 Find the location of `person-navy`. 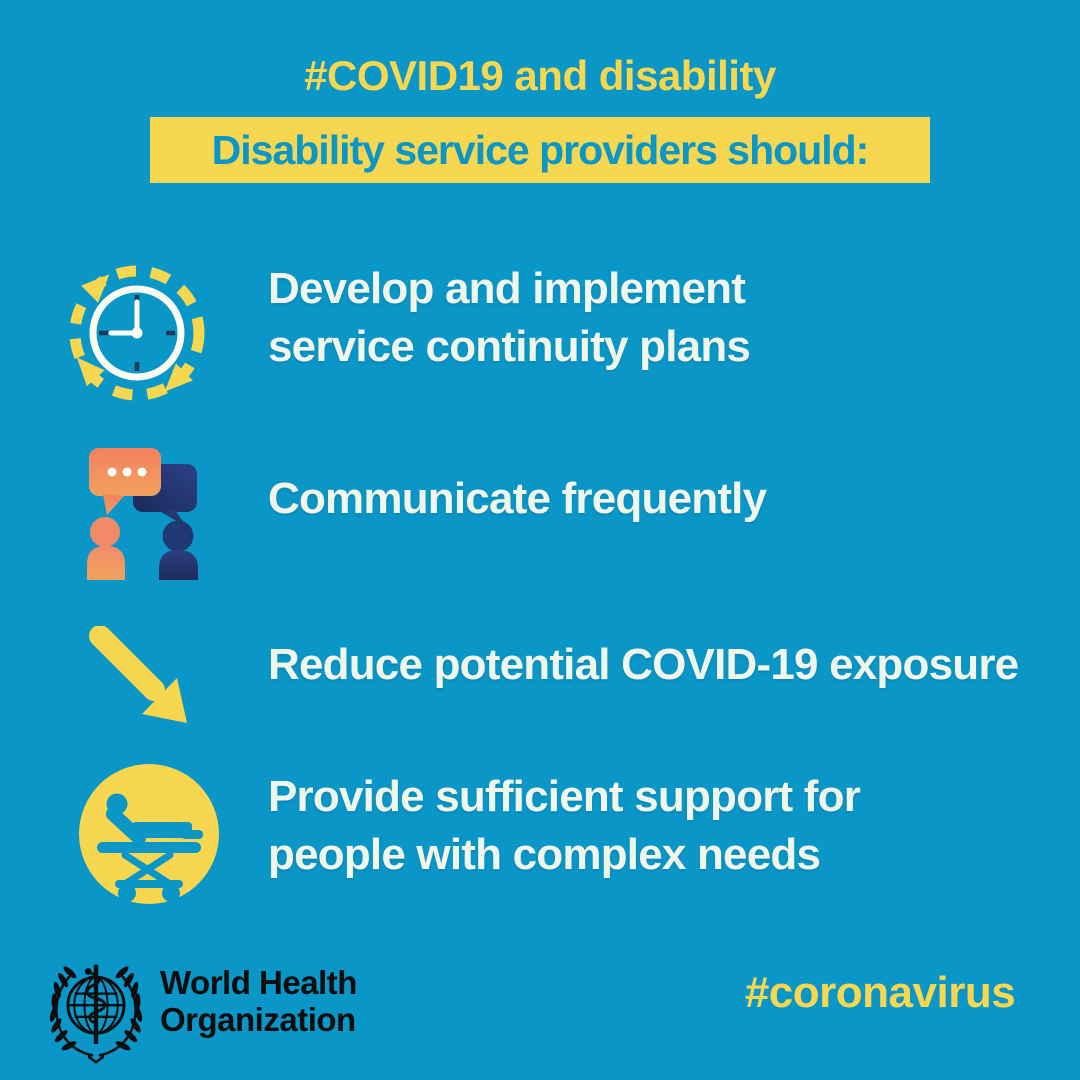

person-navy is located at coordinates (178, 550).